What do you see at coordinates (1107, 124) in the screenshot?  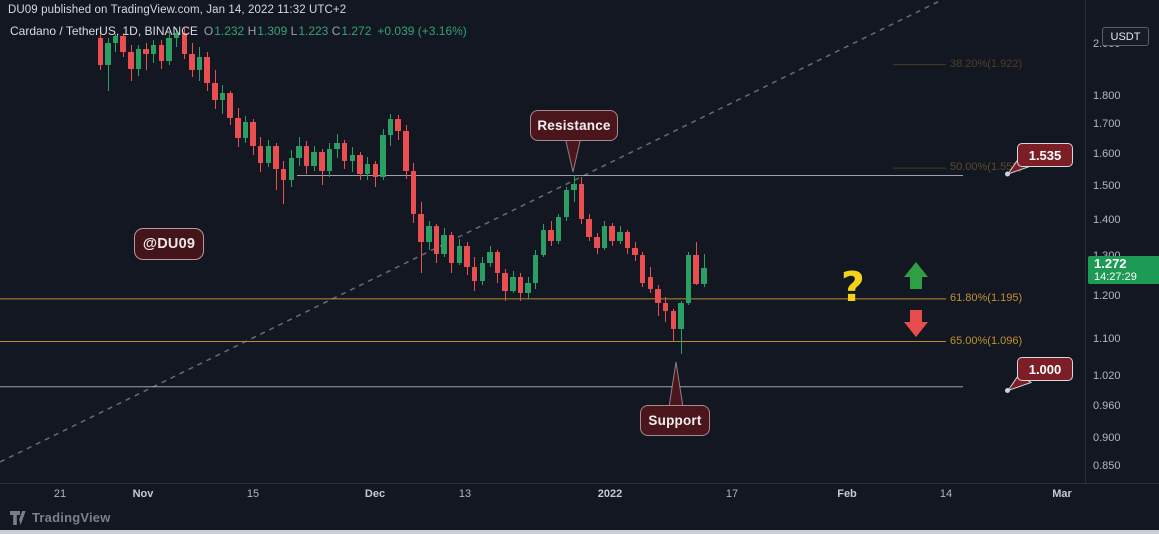 I see `price-tick-label: 1.700` at bounding box center [1107, 124].